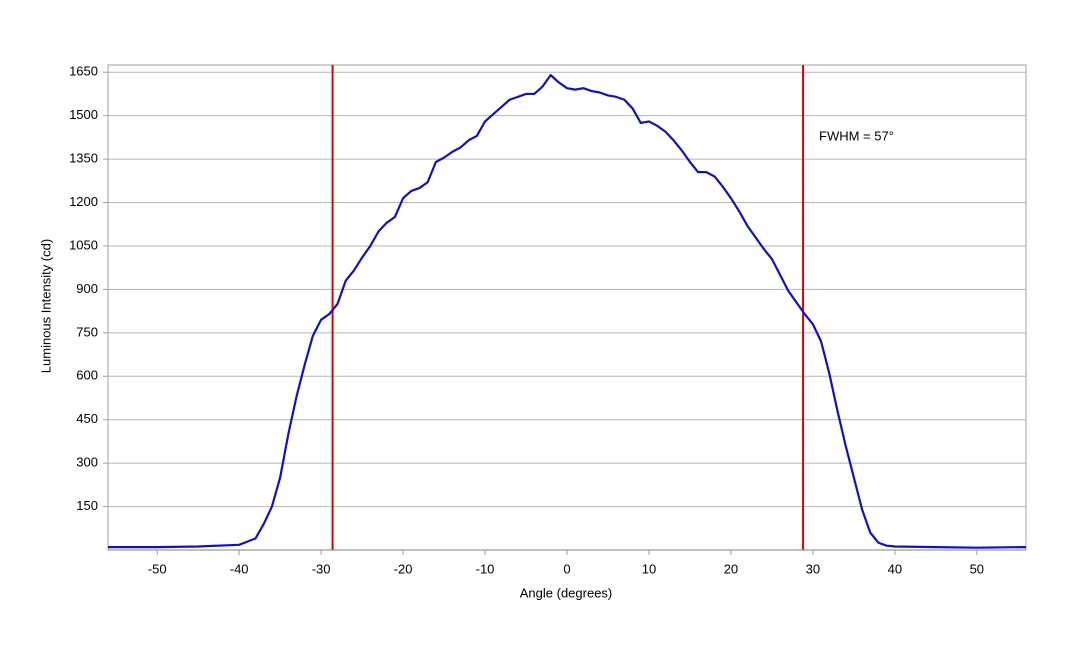 The height and width of the screenshot is (653, 1080). What do you see at coordinates (566, 568) in the screenshot?
I see `x-tick-label: 0` at bounding box center [566, 568].